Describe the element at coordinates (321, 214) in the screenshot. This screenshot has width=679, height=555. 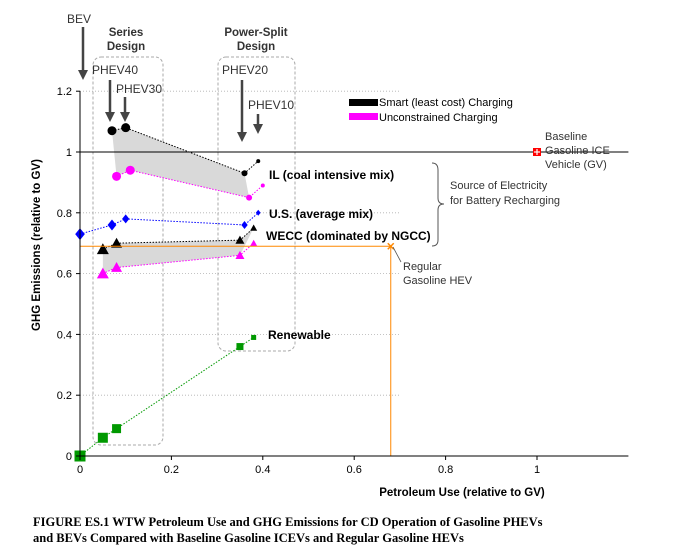
I see `us-label: U.S. (average mix)` at that location.